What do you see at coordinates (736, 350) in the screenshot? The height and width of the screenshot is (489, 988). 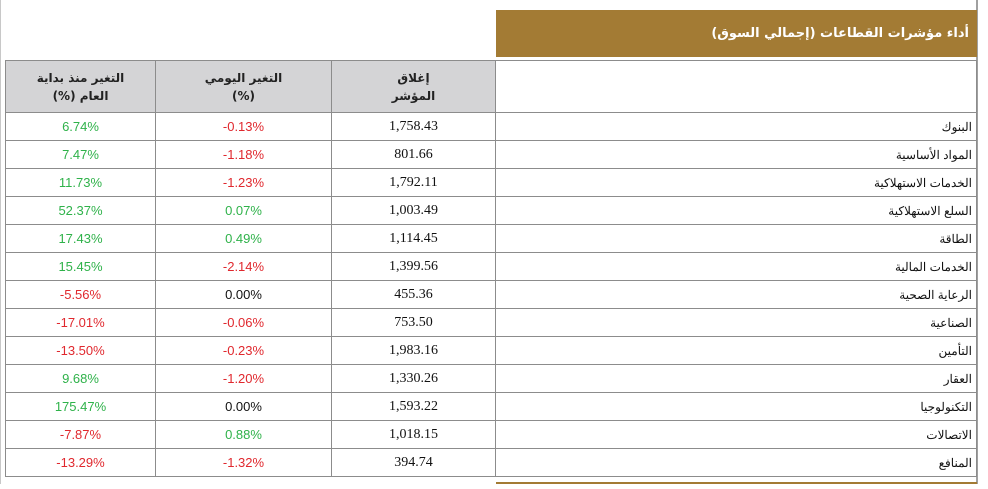 I see `sector-name-cell: التأمين` at bounding box center [736, 350].